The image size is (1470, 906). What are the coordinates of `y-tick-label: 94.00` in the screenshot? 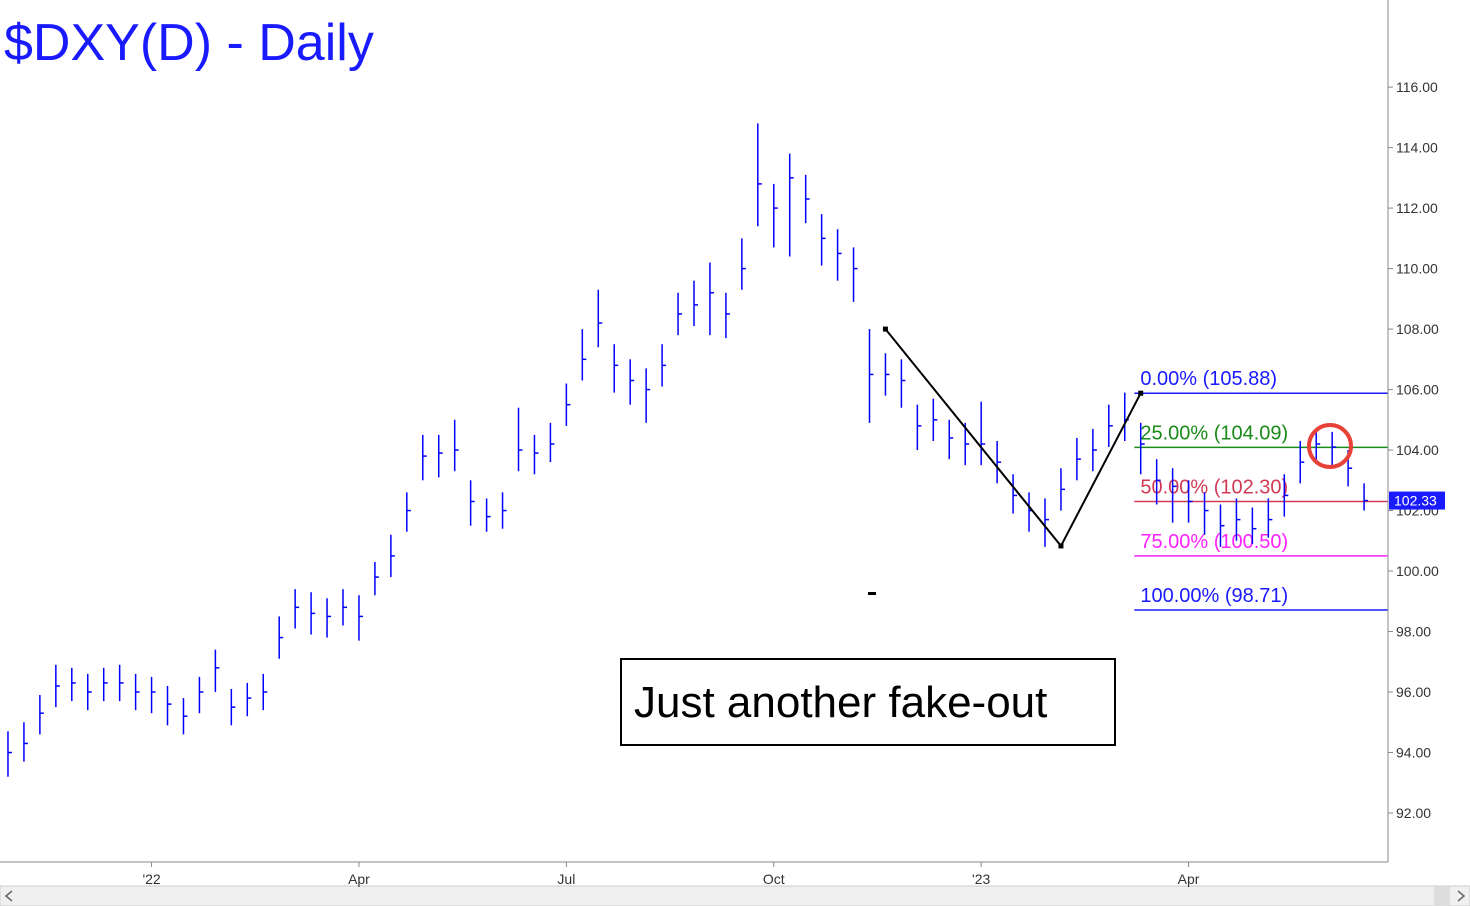 It's located at (1413, 753).